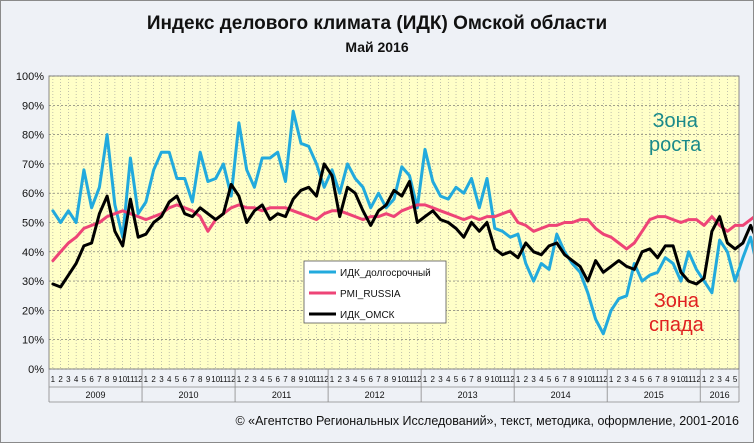 The height and width of the screenshot is (443, 754). Describe the element at coordinates (33, 341) in the screenshot. I see `y-tick-label: 10%` at that location.